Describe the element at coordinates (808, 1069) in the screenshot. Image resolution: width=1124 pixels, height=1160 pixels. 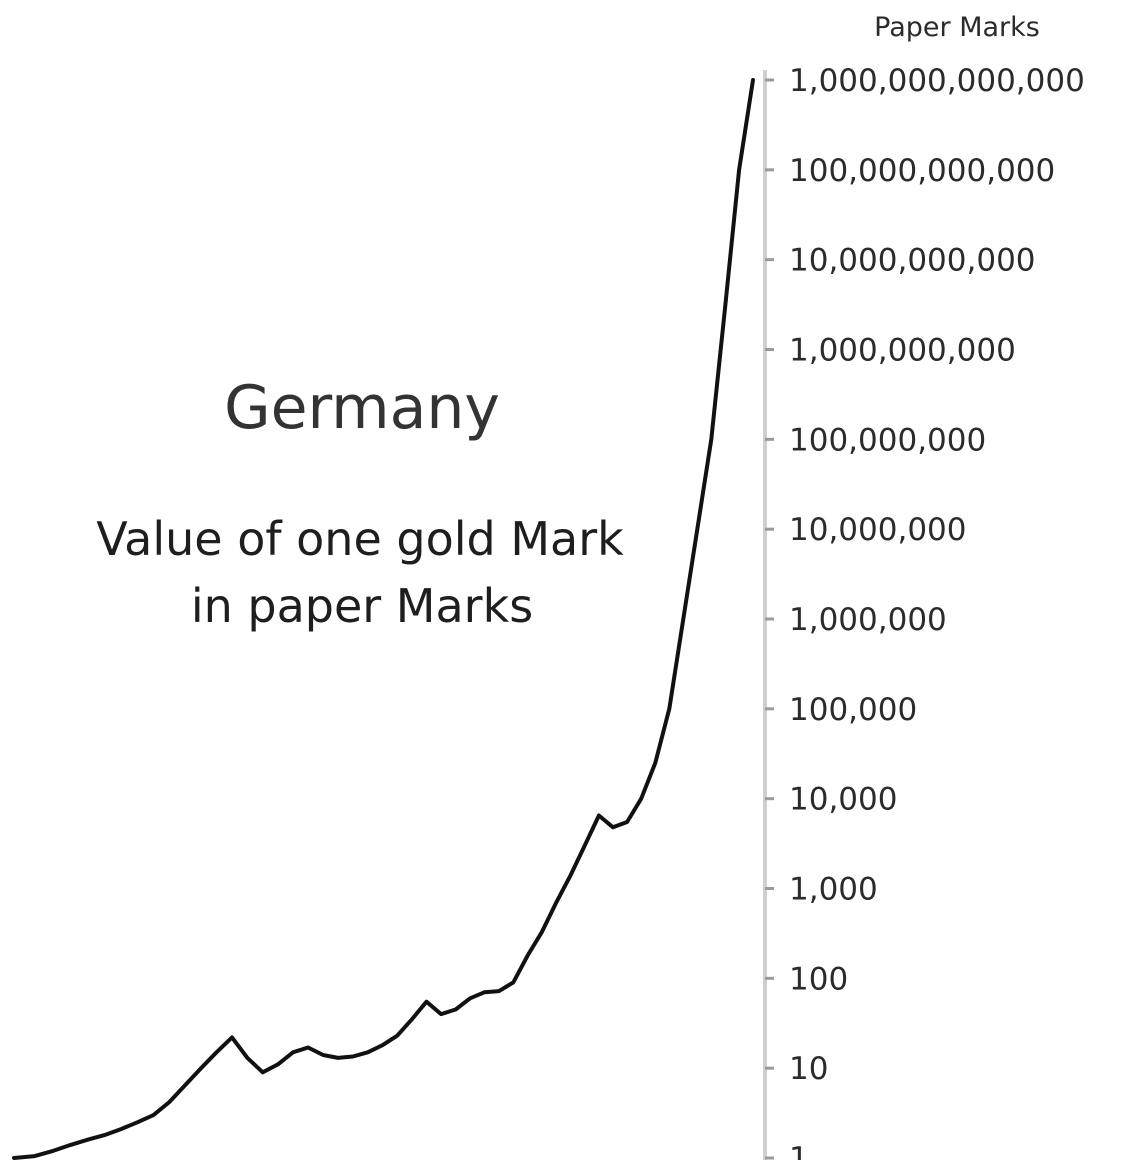
I see `y-tick-label: 10` at that location.